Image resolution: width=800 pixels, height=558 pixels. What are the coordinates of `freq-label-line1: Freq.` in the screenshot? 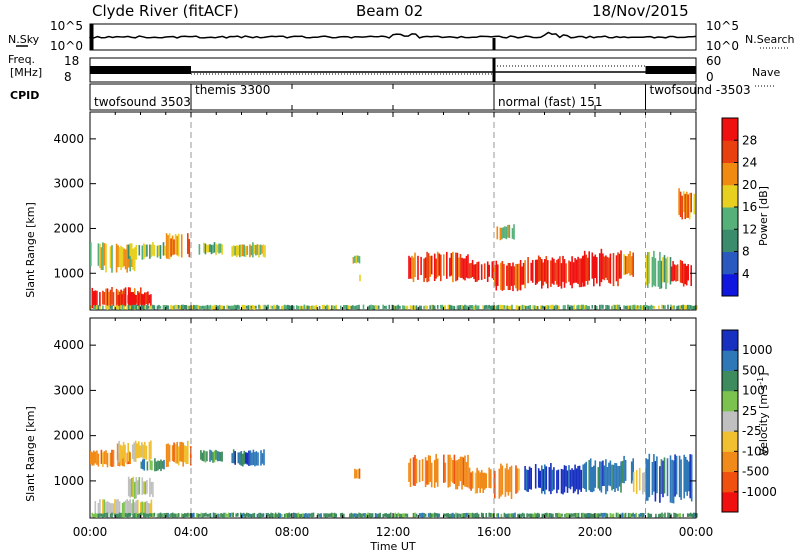 It's located at (21, 59).